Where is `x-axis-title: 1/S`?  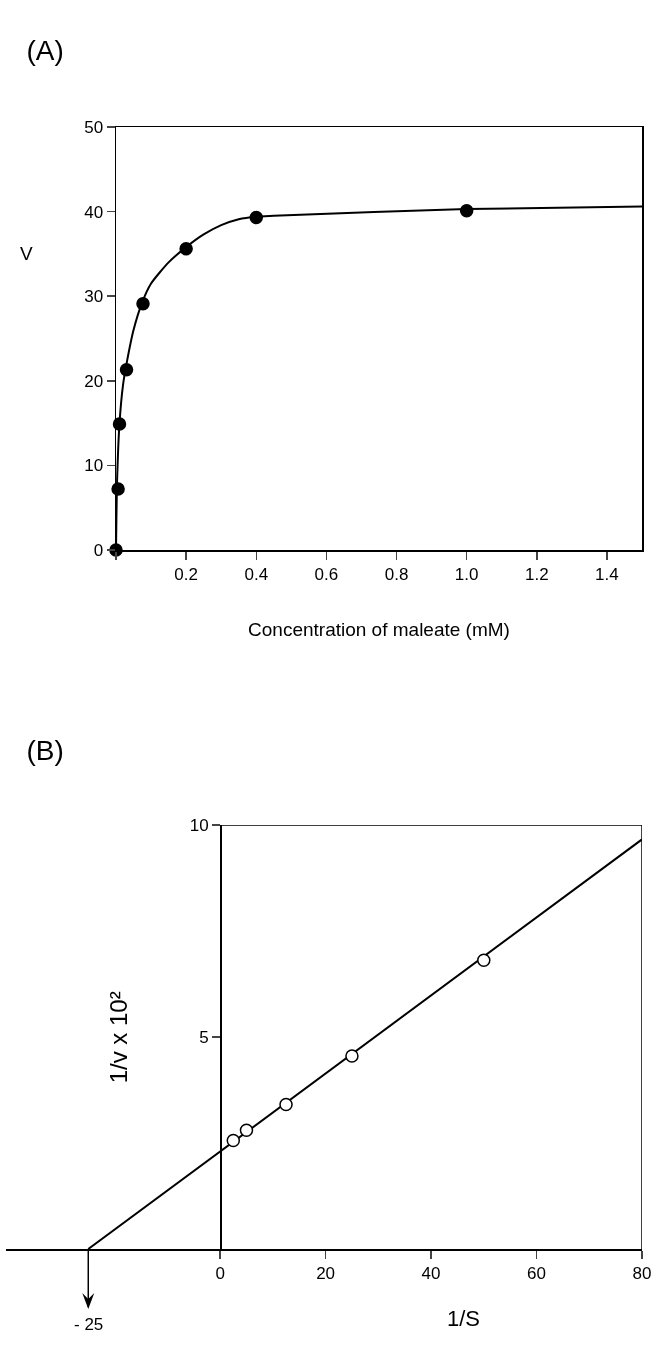
x-axis-title: 1/S is located at coordinates (464, 1318).